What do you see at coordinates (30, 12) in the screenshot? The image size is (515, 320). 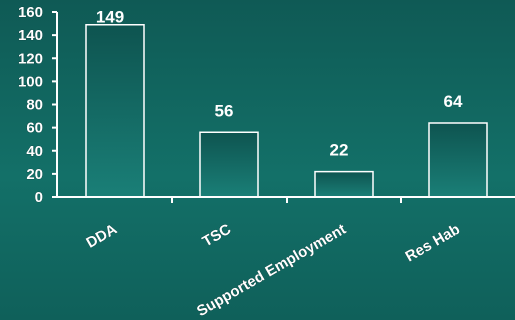 I see `y-tick-label: 160` at bounding box center [30, 12].